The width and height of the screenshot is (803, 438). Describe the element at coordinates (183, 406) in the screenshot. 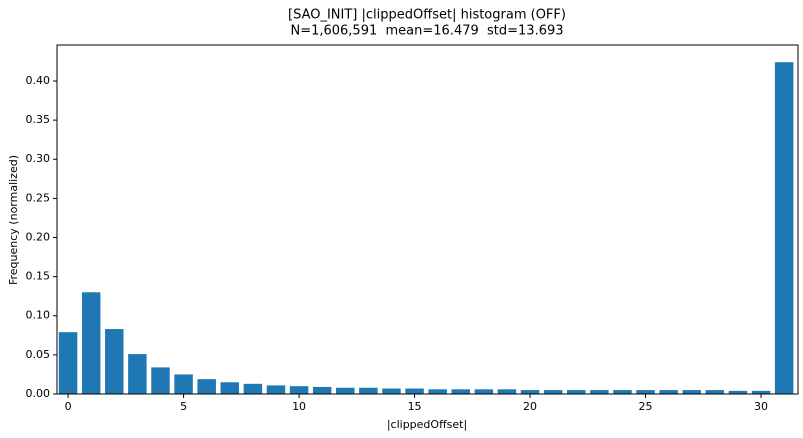

I see `x-tick-label: 5` at that location.